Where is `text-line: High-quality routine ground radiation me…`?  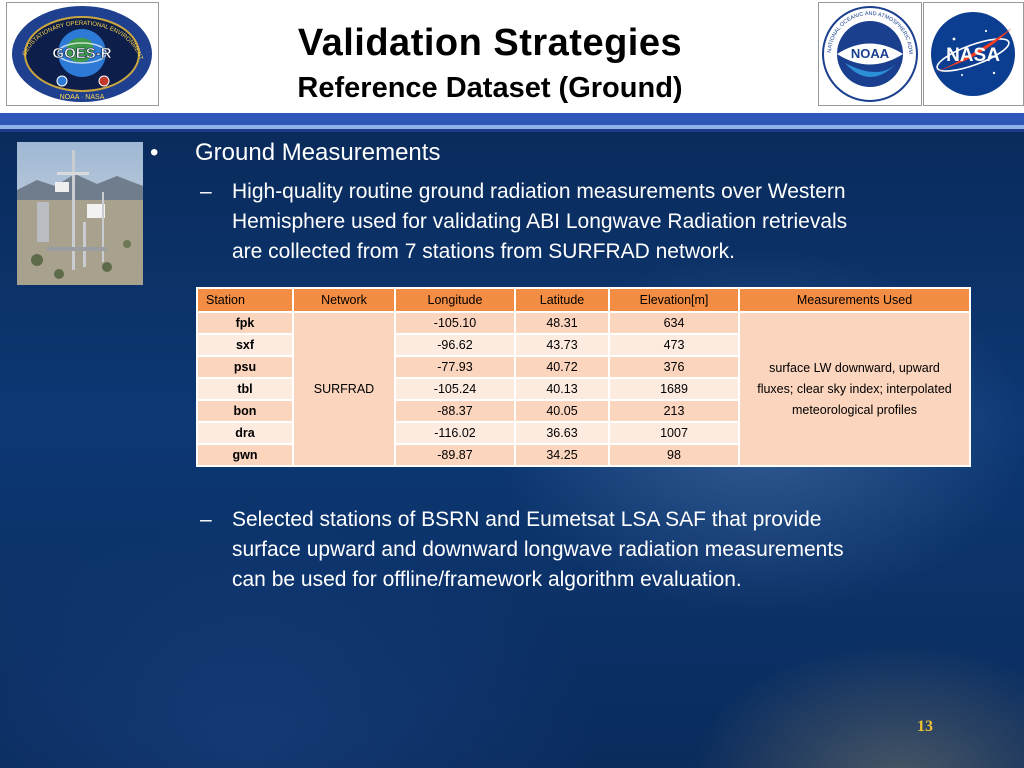 text-line: High-quality routine ground radiation me… is located at coordinates (539, 191).